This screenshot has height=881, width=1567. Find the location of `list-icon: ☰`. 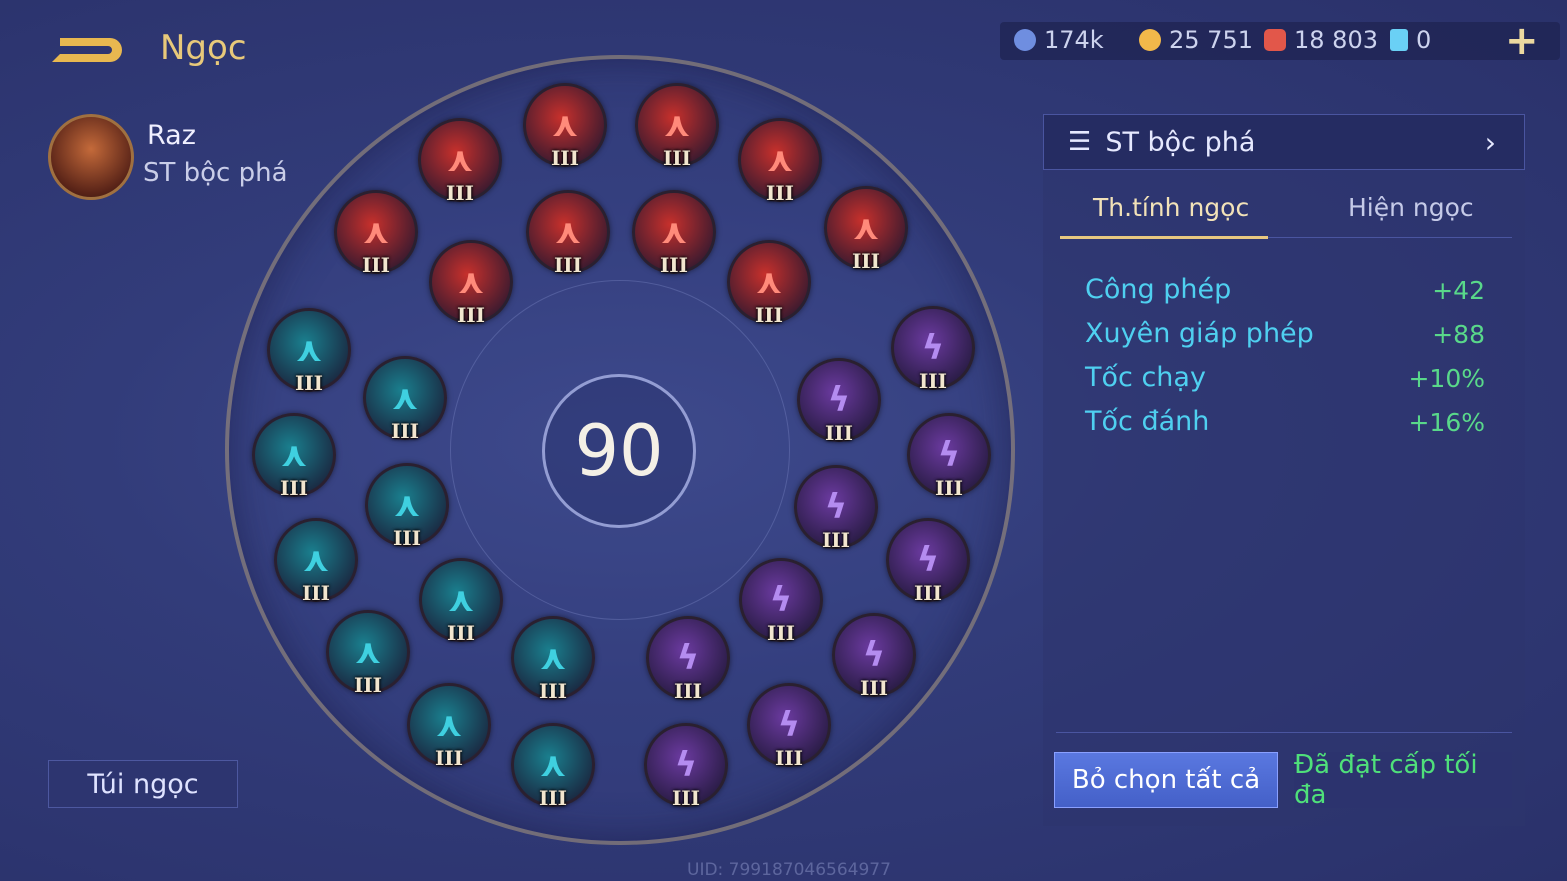

list-icon: ☰ is located at coordinates (1080, 142).